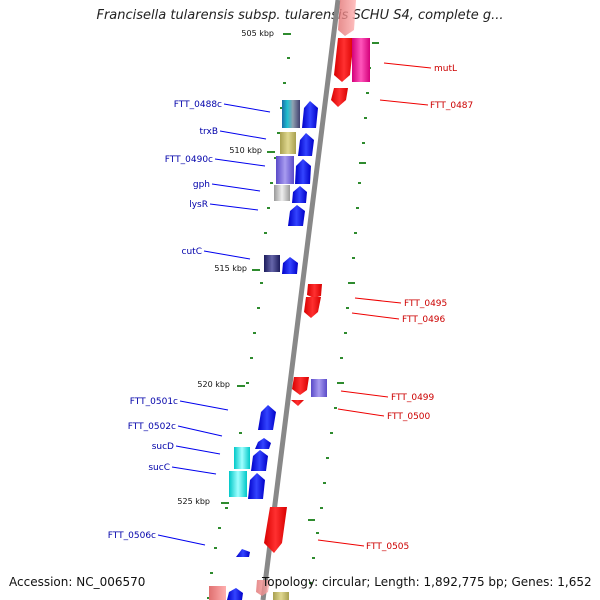 This screenshot has width=600, height=600. Describe the element at coordinates (300, 300) in the screenshot. I see `genome-backbone` at that location.